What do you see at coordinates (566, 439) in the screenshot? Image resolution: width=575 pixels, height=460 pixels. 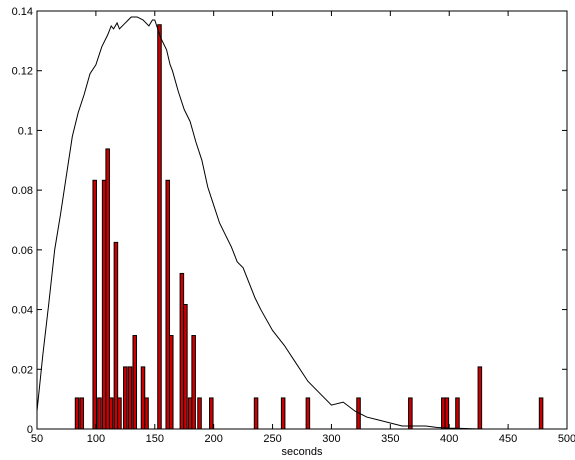 I see `x-tick-label: 500` at bounding box center [566, 439].